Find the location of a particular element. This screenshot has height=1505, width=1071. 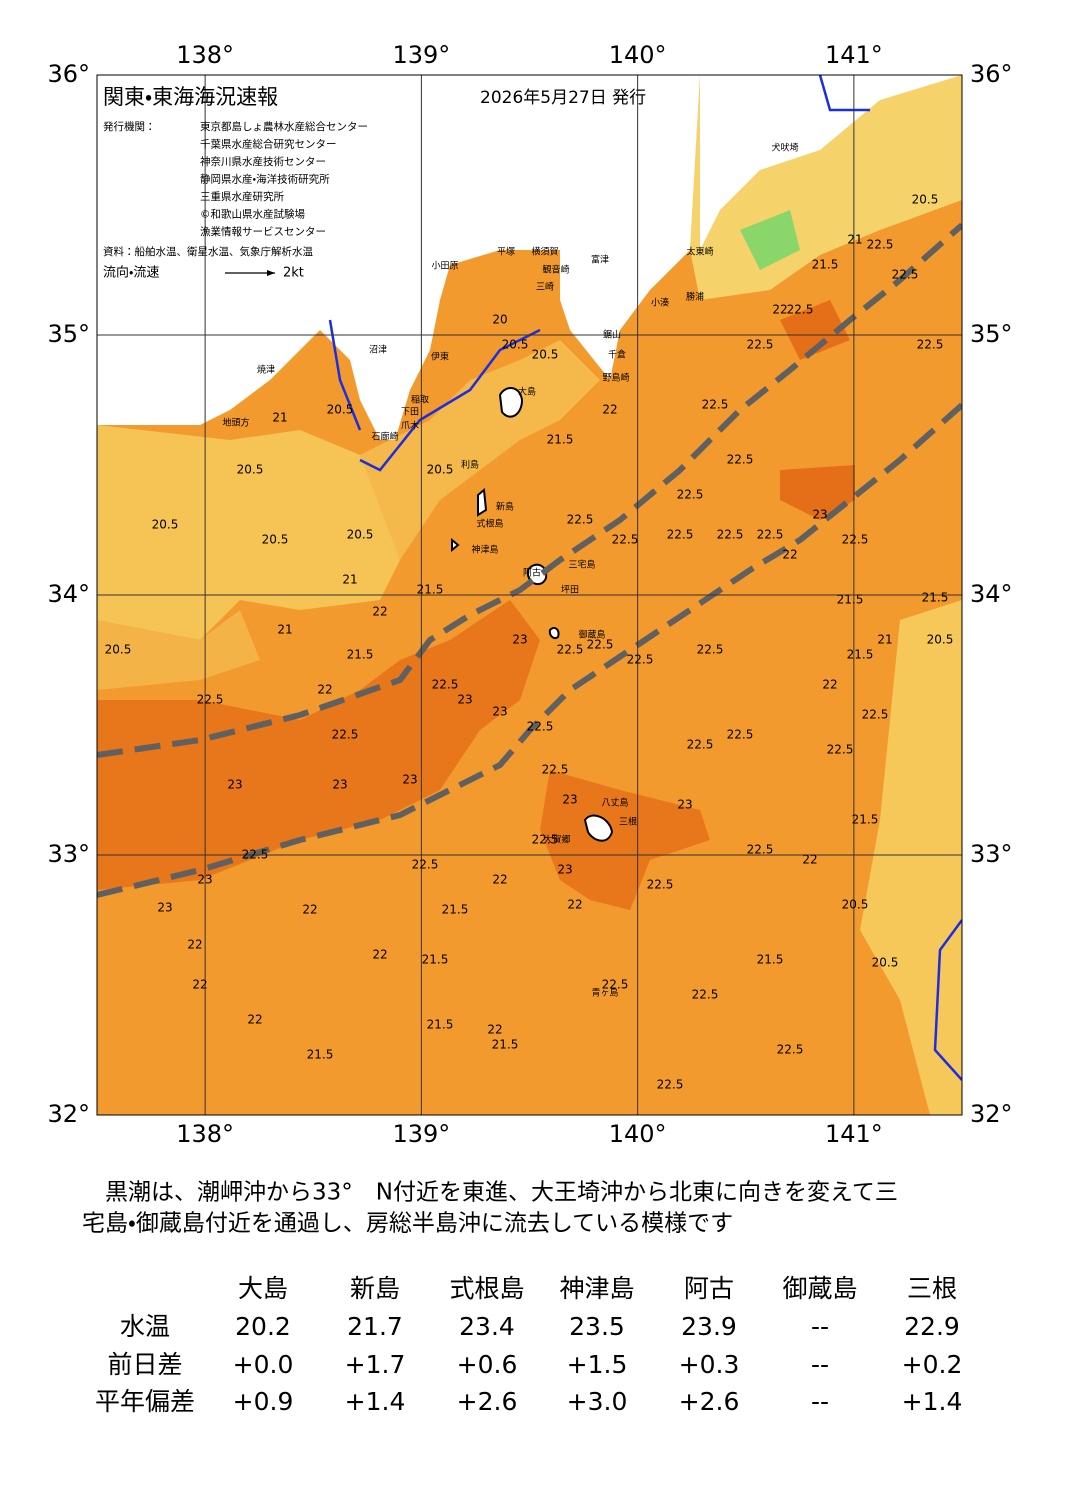

issuer: 三重県水産研究所 is located at coordinates (242, 196).